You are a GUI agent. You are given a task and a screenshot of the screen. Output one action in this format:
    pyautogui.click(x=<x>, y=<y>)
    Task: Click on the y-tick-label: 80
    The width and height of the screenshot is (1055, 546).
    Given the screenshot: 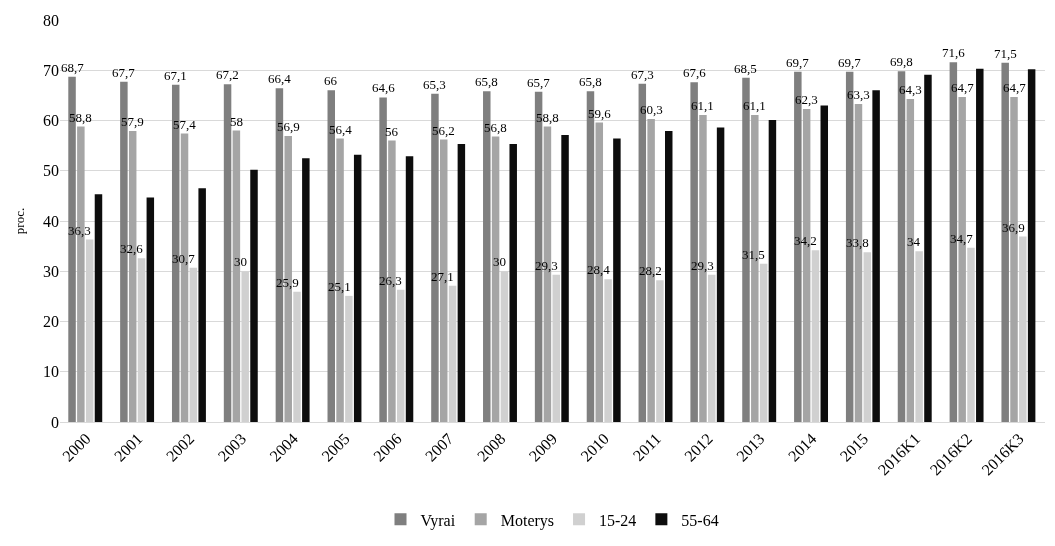 What is the action you would take?
    pyautogui.click(x=51, y=20)
    